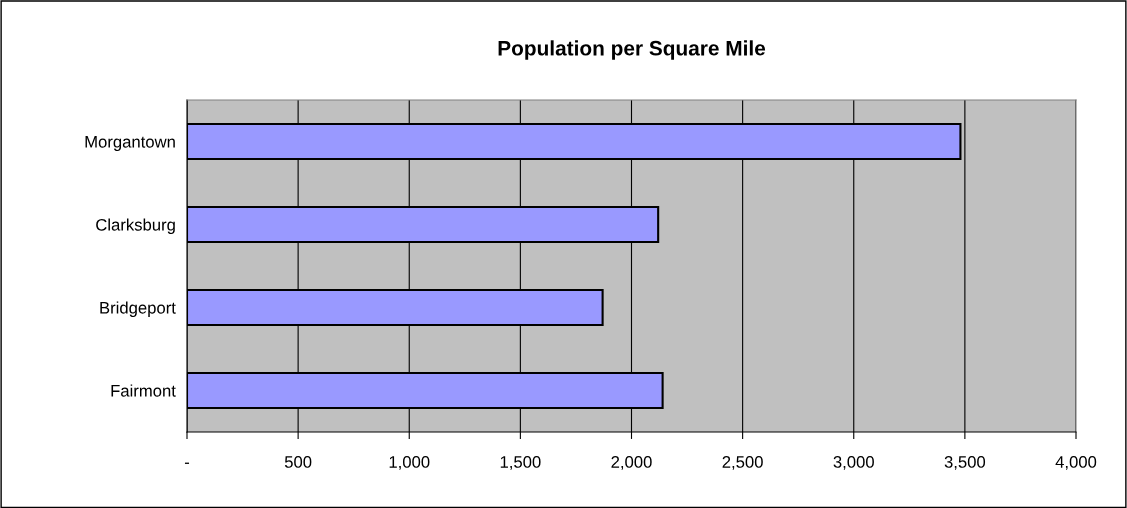  Describe the element at coordinates (409, 463) in the screenshot. I see `x-tick-label: 1,000` at that location.